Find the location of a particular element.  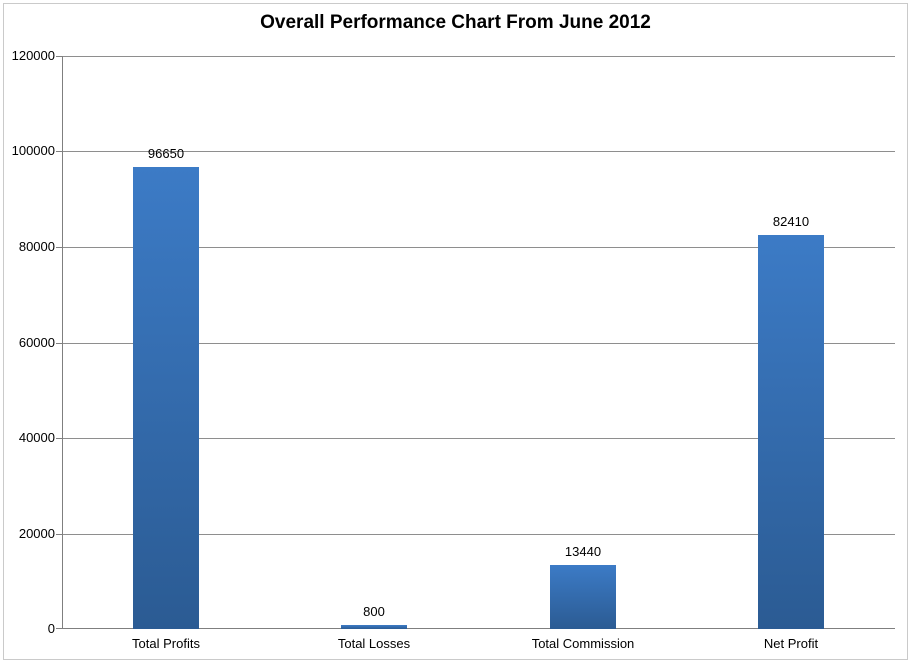

category-label-total-profits: Total Profits is located at coordinates (166, 643).